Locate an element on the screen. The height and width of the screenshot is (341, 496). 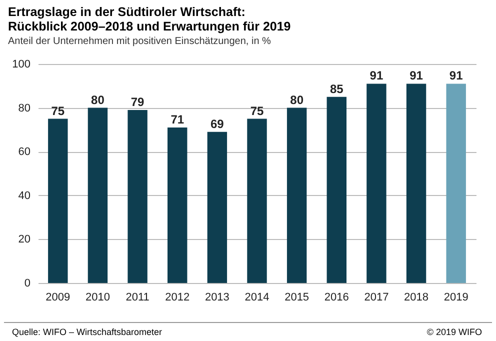
chart-subtitle: Anteil der Unternehmen mit positiven Einschätzungen, in % is located at coordinates (140, 41).